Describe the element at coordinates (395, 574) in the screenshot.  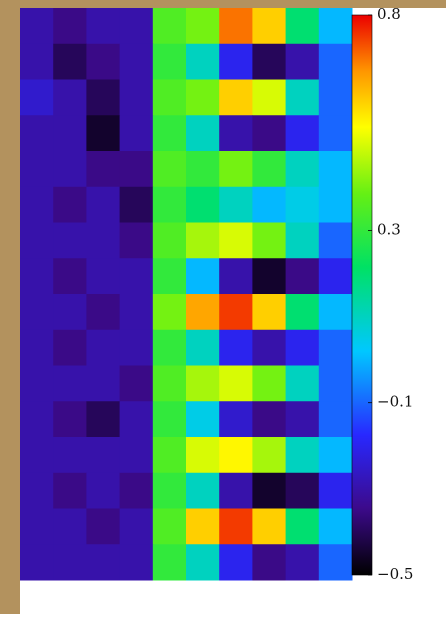
I see `colorbar-tick-label: −0.5` at that location.